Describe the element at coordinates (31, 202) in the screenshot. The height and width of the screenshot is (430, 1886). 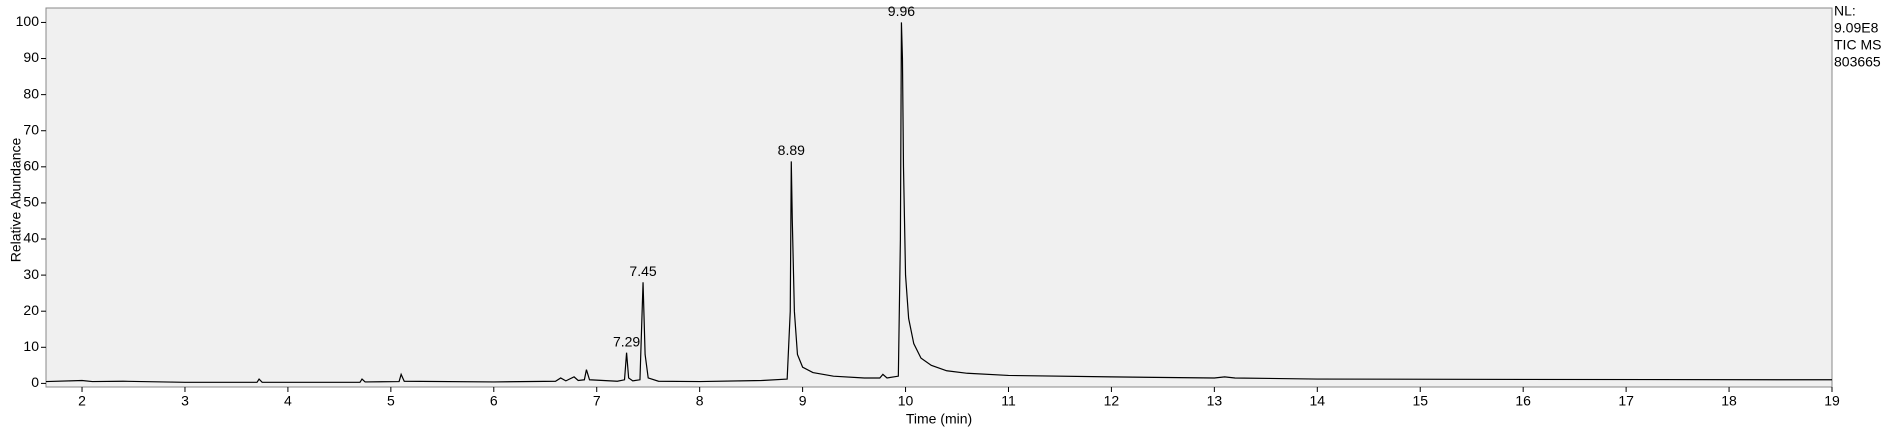
I see `y-tick-label: 50` at that location.